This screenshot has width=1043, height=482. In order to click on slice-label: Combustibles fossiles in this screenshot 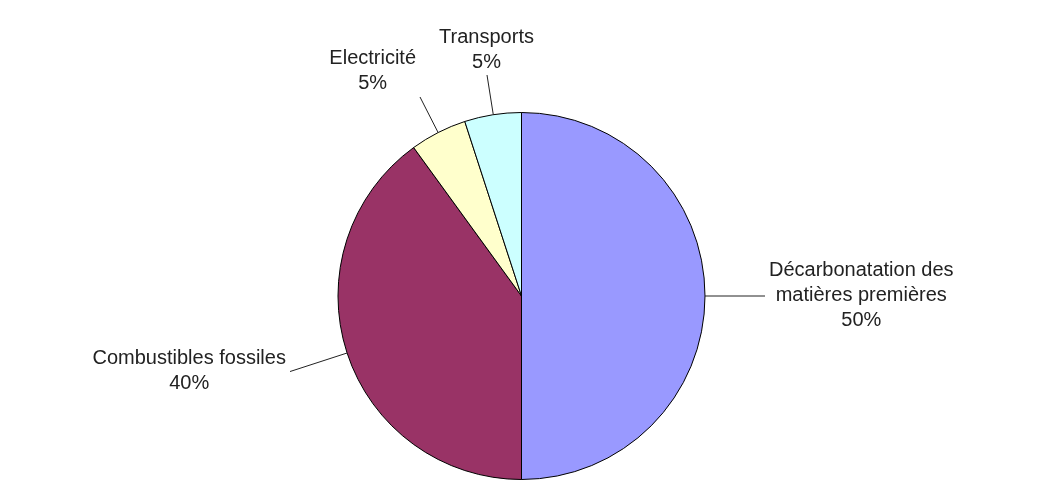, I will do `click(189, 356)`.